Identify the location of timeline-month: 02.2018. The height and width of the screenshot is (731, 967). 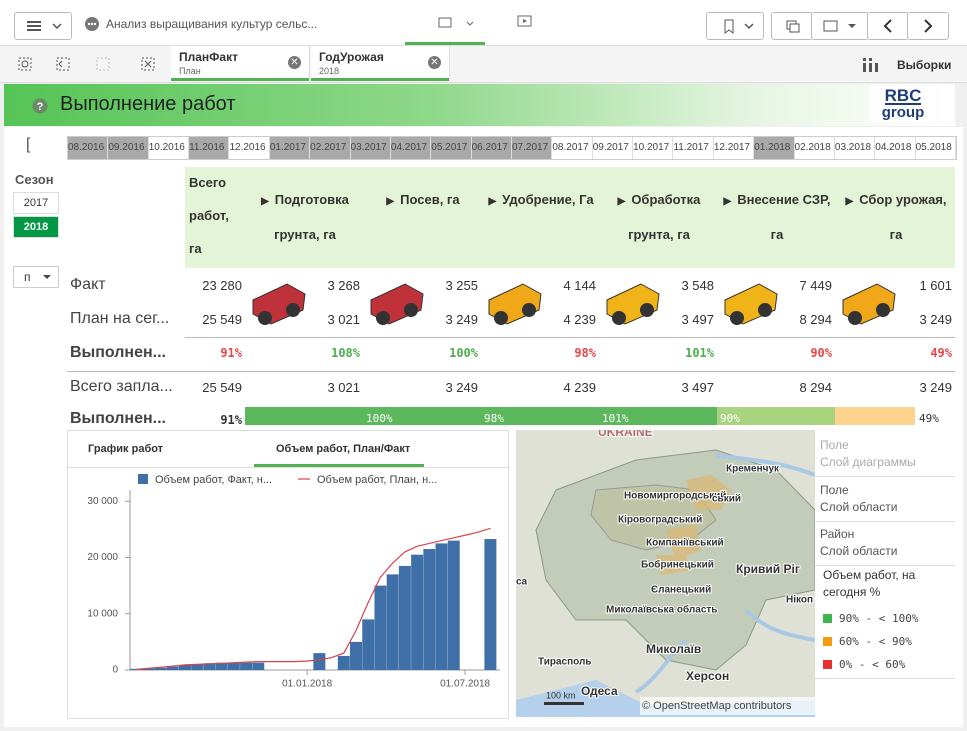
(815, 148).